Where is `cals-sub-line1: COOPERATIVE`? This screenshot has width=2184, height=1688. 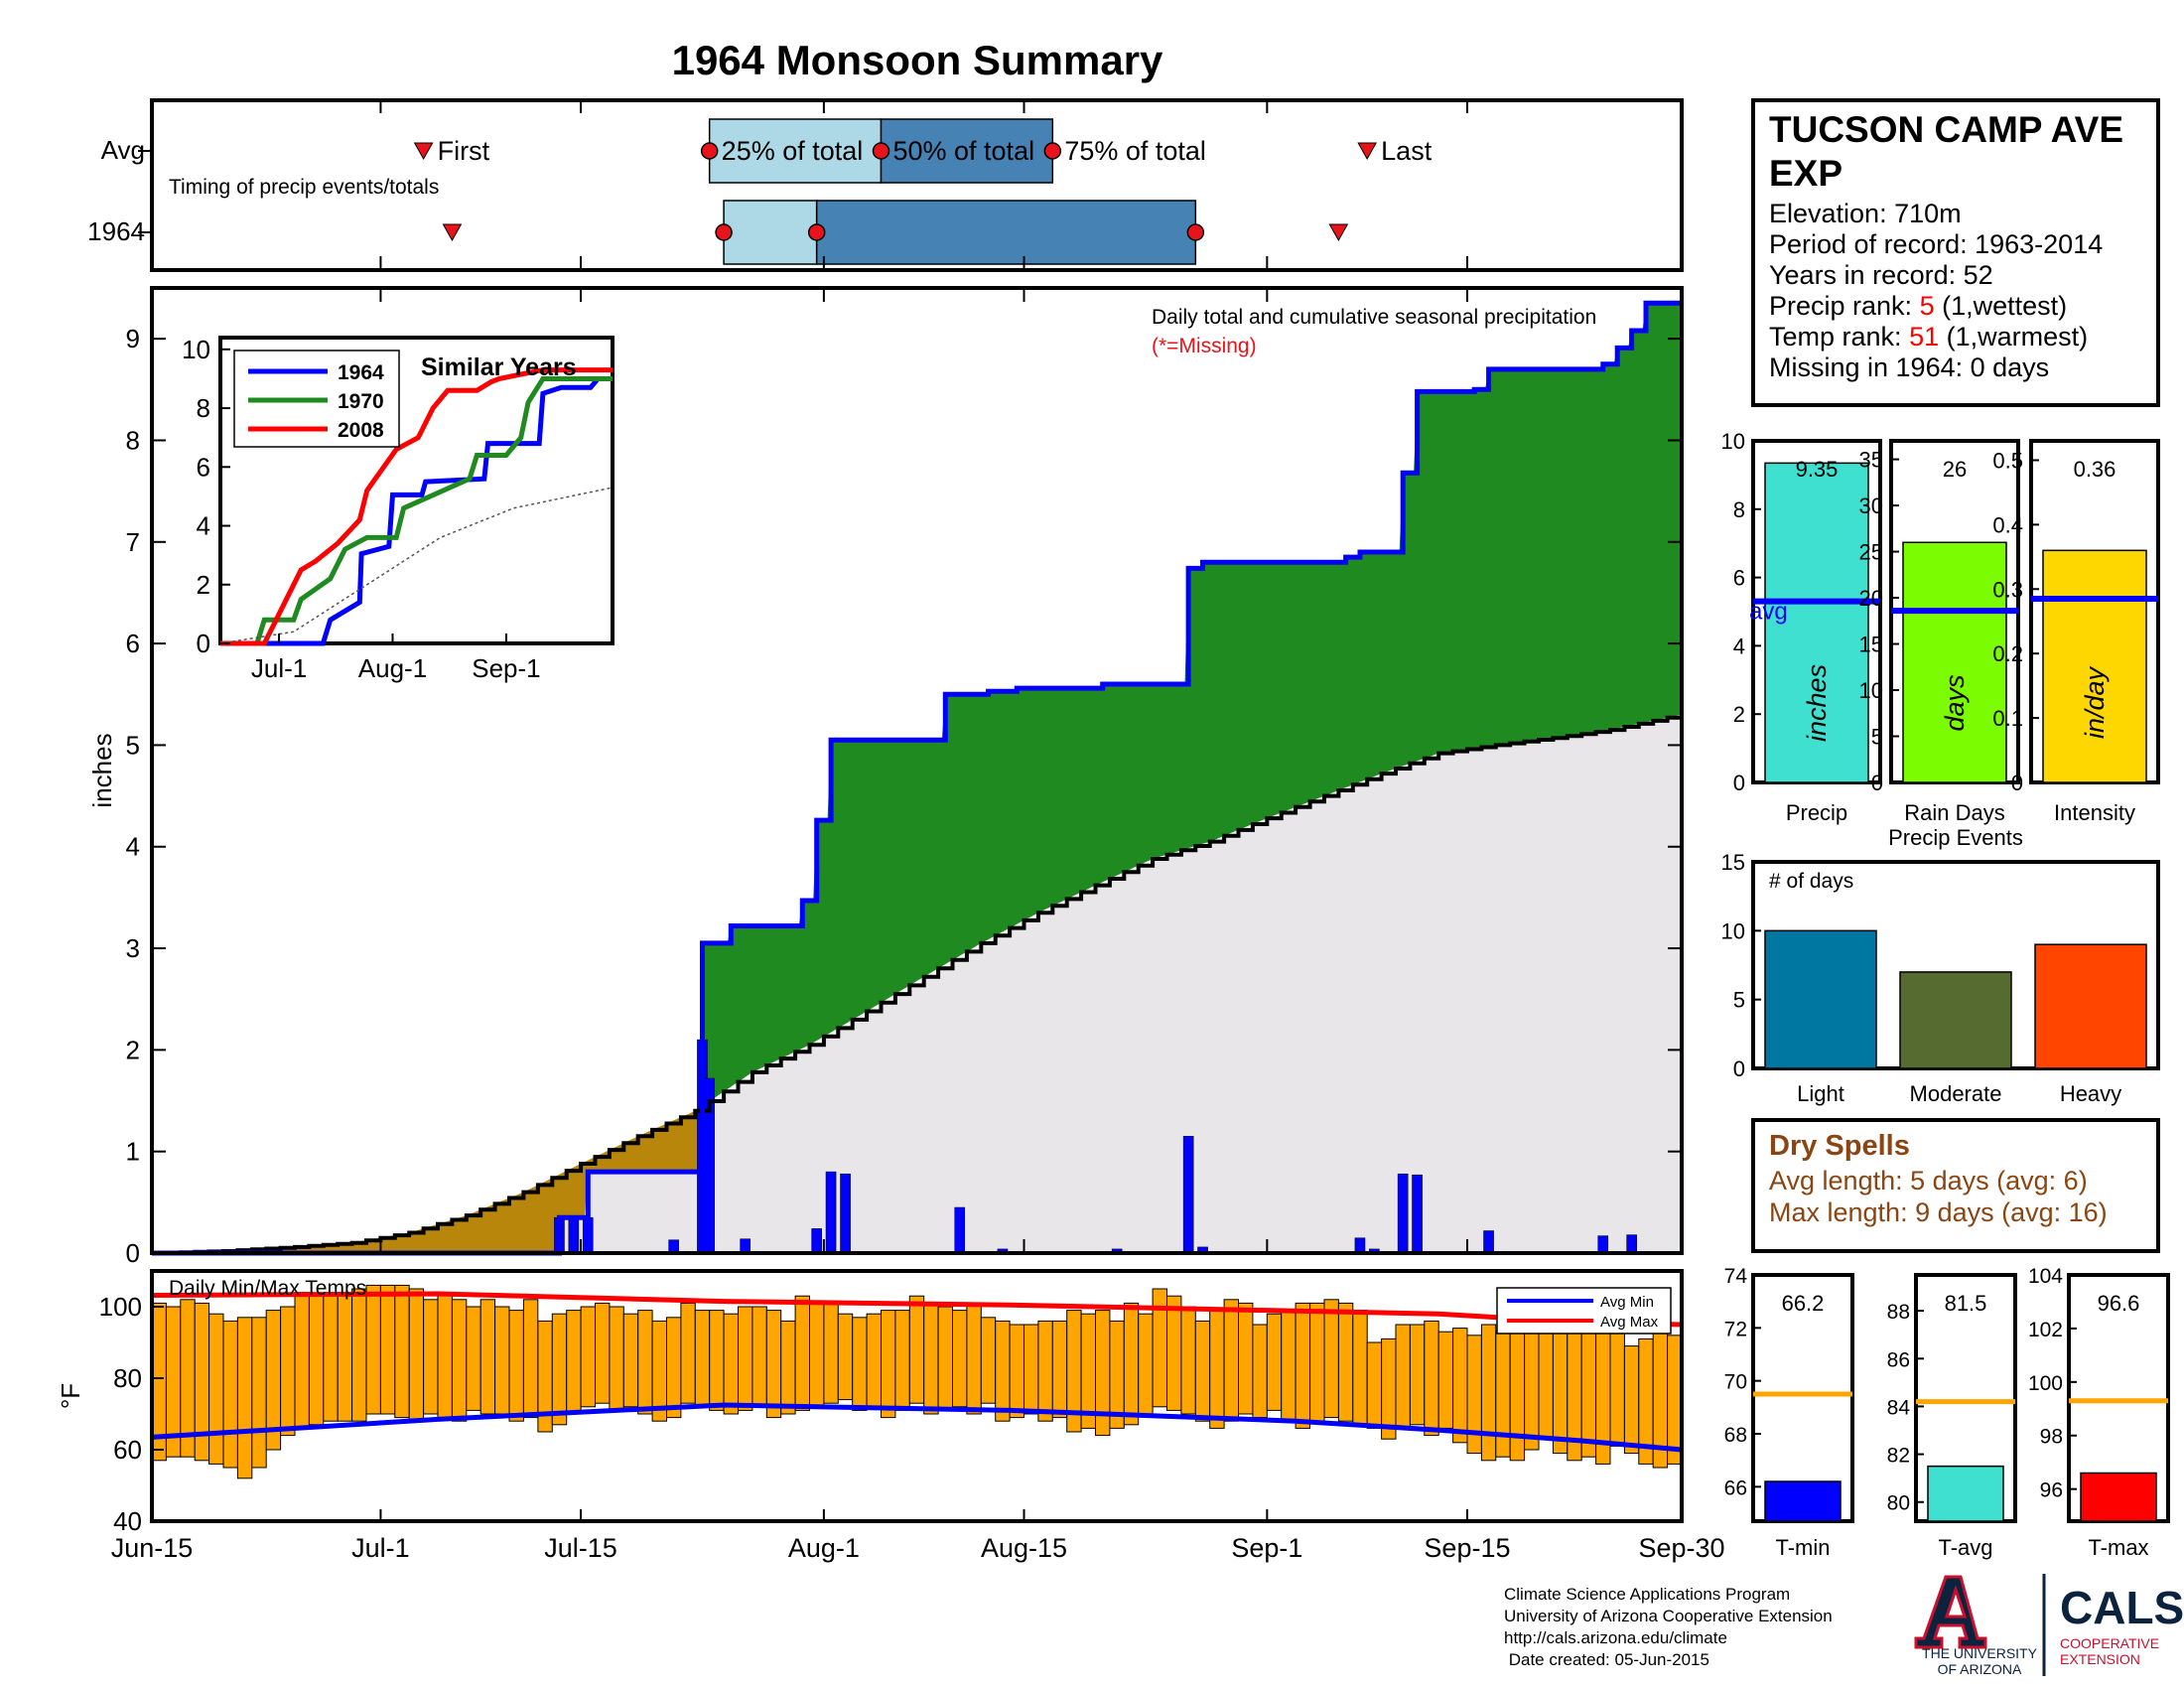 cals-sub-line1: COOPERATIVE is located at coordinates (2109, 1643).